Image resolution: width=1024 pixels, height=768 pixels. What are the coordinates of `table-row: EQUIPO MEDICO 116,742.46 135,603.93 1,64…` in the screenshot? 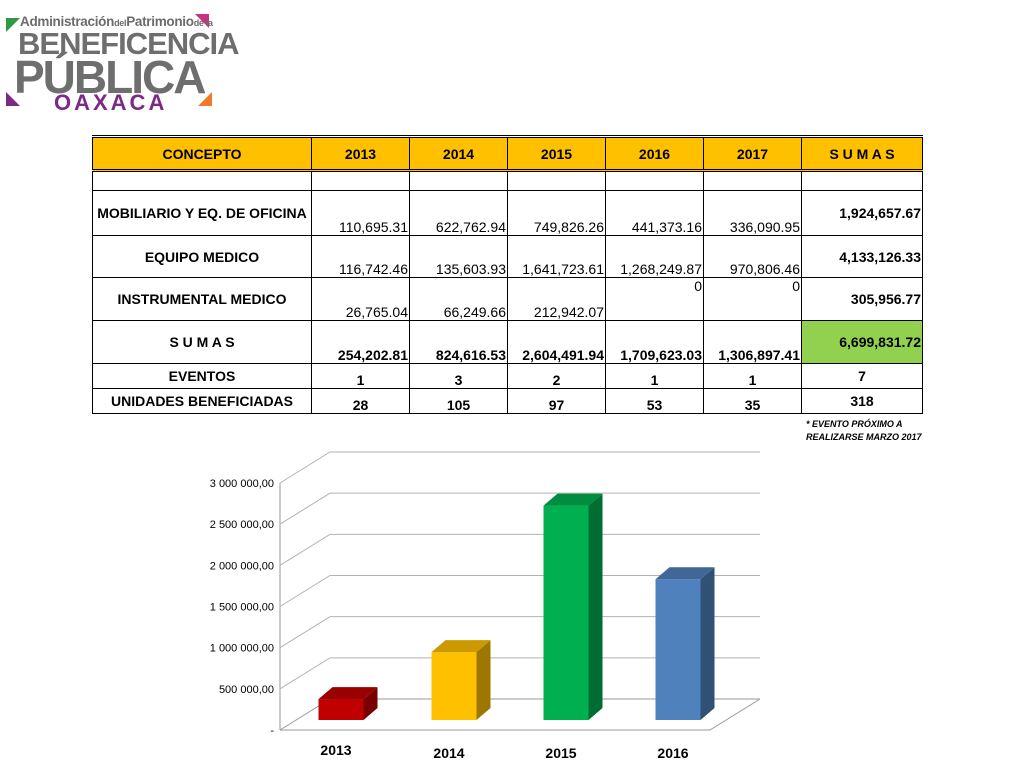 It's located at (507, 256).